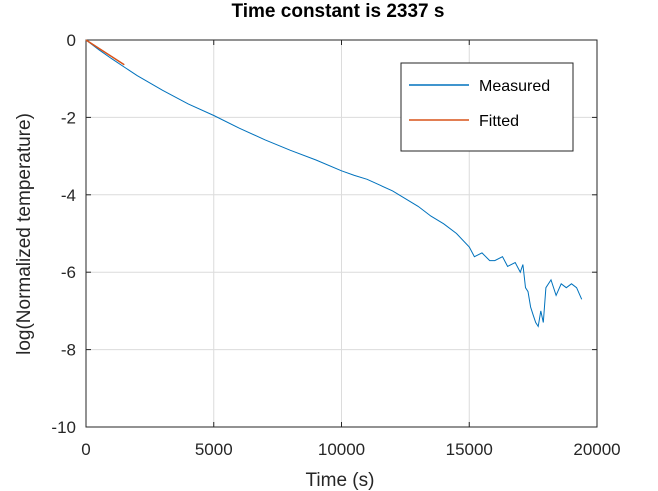 The image size is (658, 491). I want to click on legend-label: Measured, so click(514, 86).